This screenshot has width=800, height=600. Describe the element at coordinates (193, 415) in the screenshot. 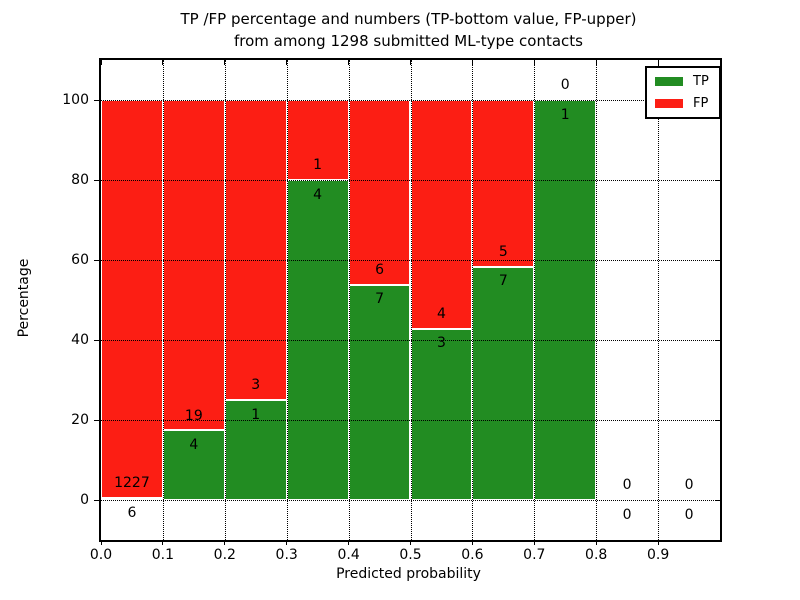

I see `fp-count-label: 19` at that location.